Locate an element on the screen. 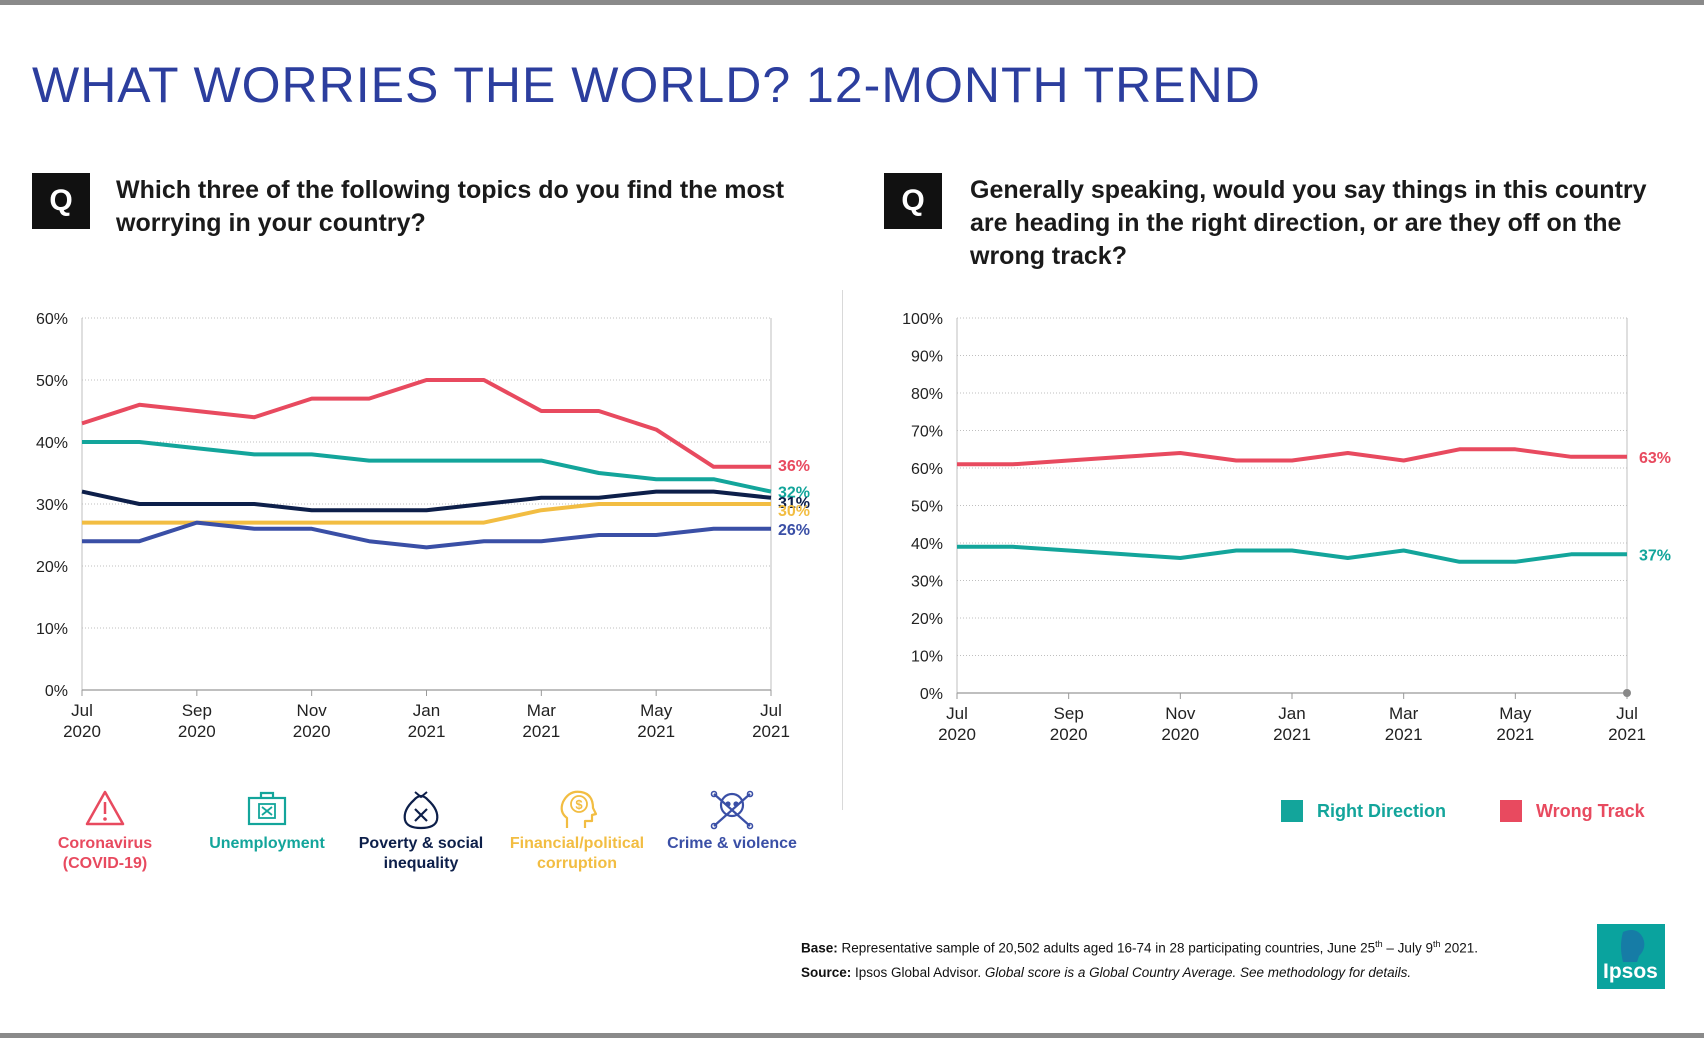  legend-label-line2-covid: (COVID-19) is located at coordinates (105, 863).